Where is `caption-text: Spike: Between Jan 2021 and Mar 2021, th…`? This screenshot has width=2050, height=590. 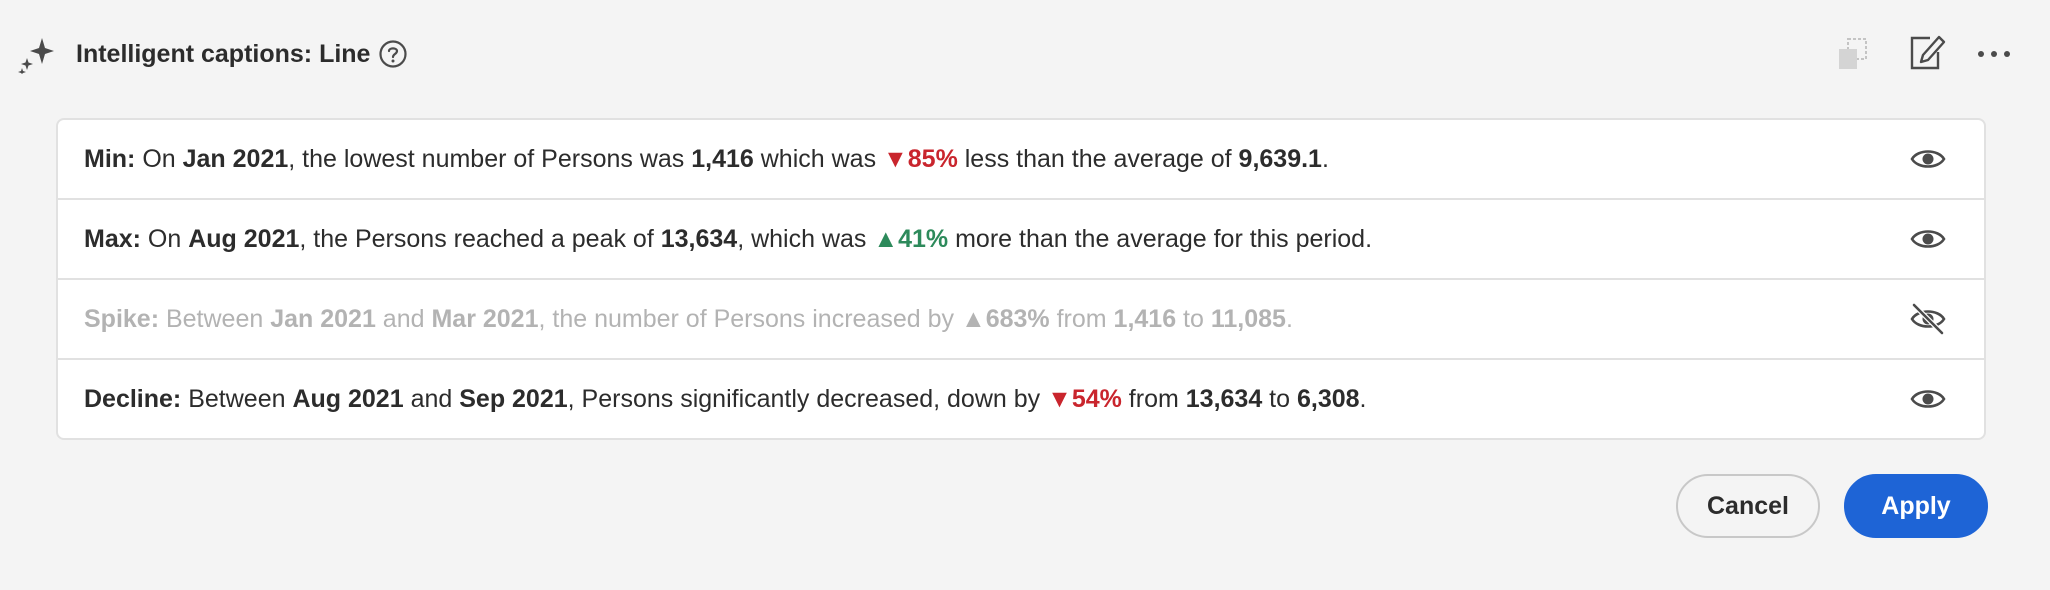 caption-text: Spike: Between Jan 2021 and Mar 2021, th… is located at coordinates (688, 319).